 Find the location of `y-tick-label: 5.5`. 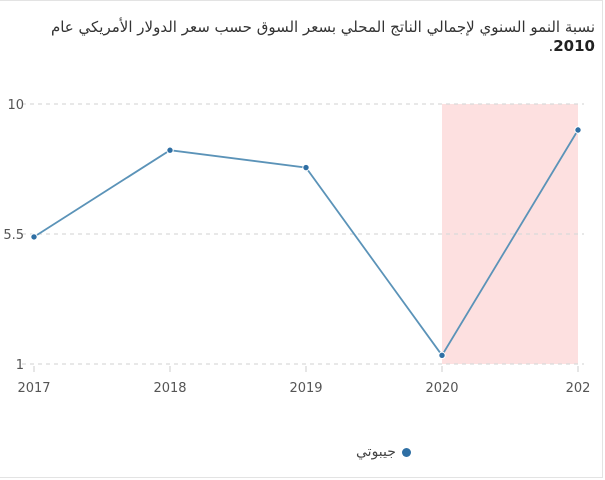

y-tick-label: 5.5 is located at coordinates (13, 235).